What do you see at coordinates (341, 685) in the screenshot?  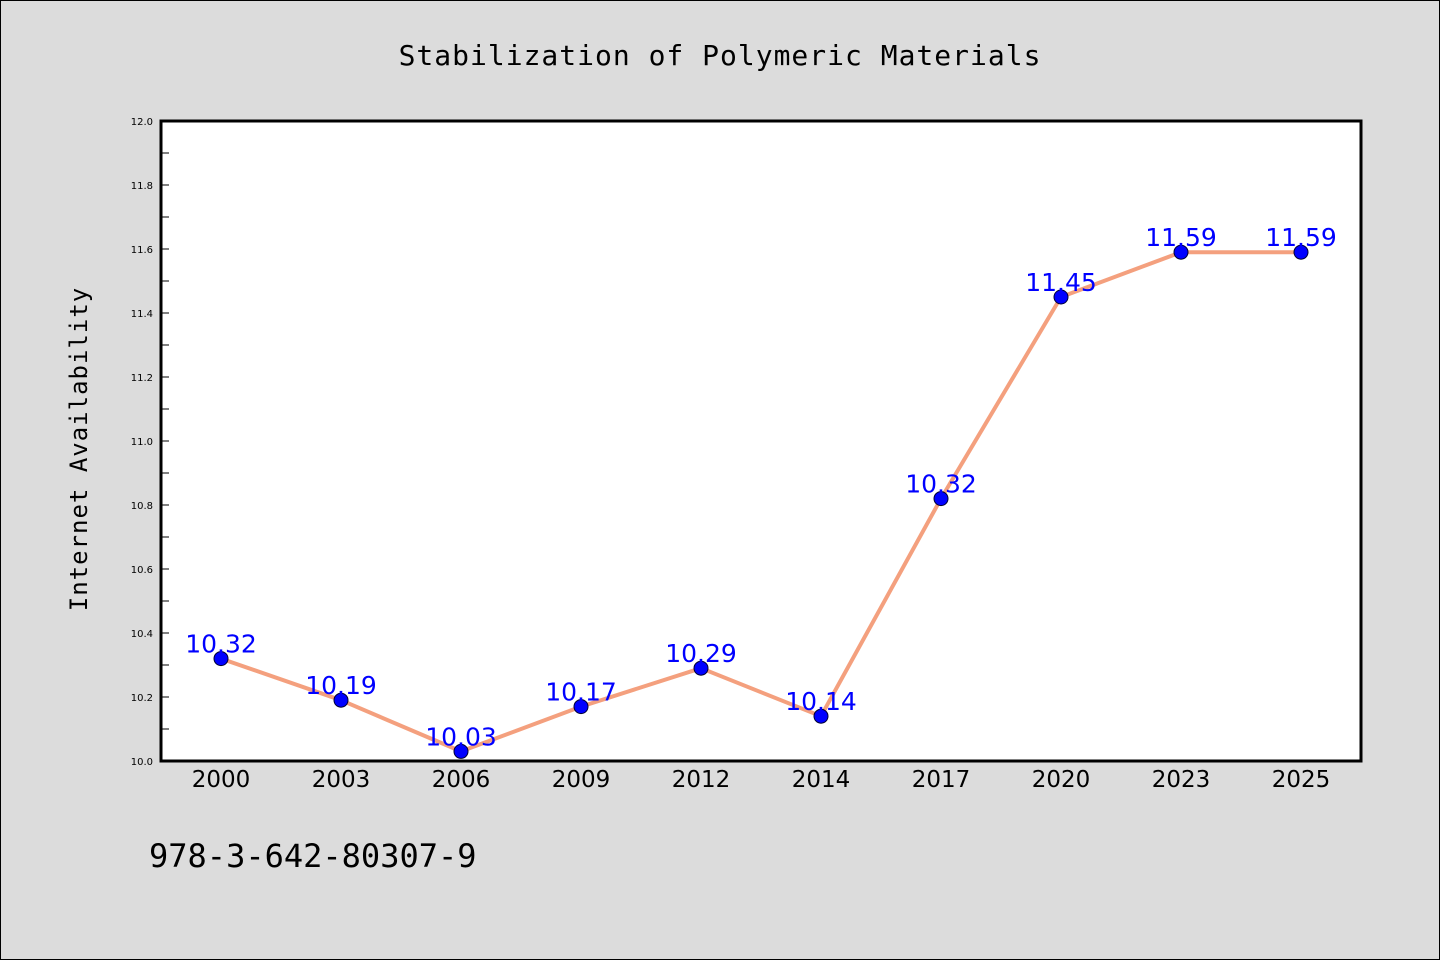 I see `data-label: 10.19` at bounding box center [341, 685].